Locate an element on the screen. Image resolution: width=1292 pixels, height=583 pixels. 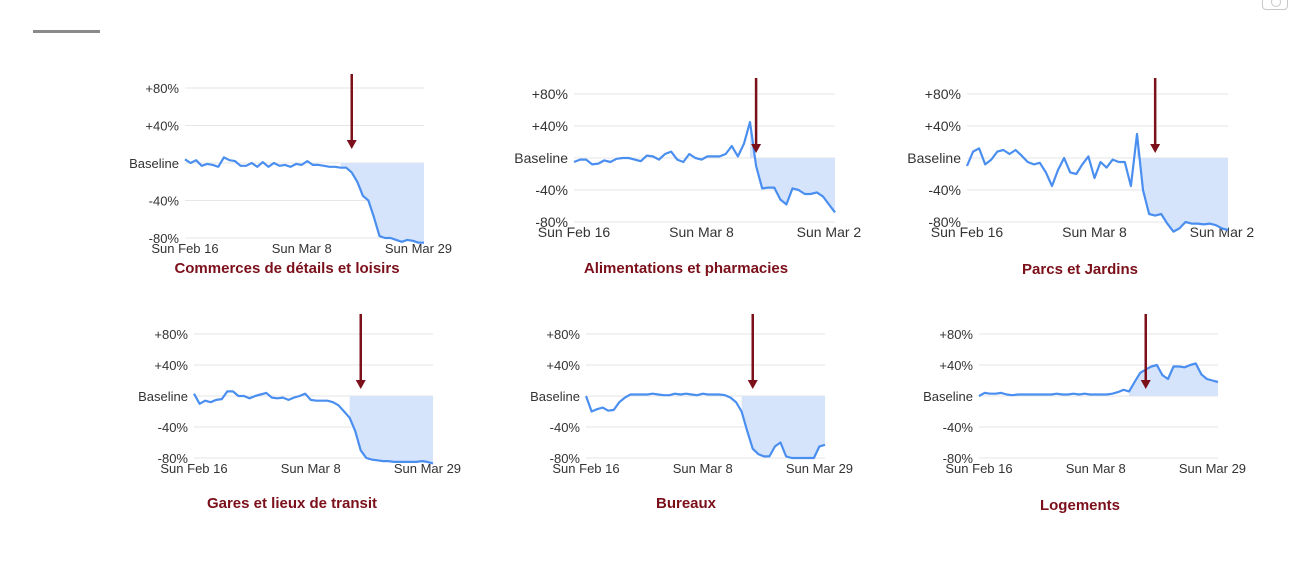
chart-title: Bureaux is located at coordinates (686, 503).